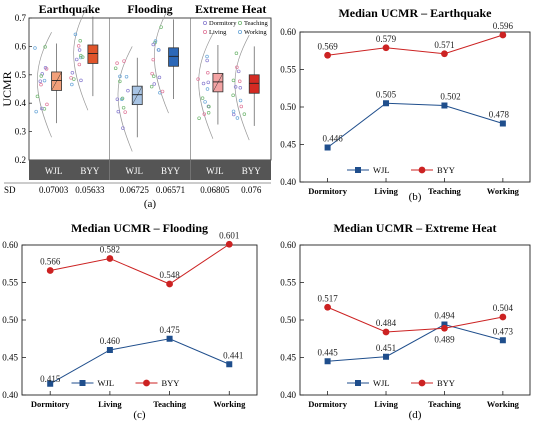 Image resolution: width=550 pixels, height=435 pixels. Describe the element at coordinates (255, 32) in the screenshot. I see `dot-legend-label: Working` at that location.